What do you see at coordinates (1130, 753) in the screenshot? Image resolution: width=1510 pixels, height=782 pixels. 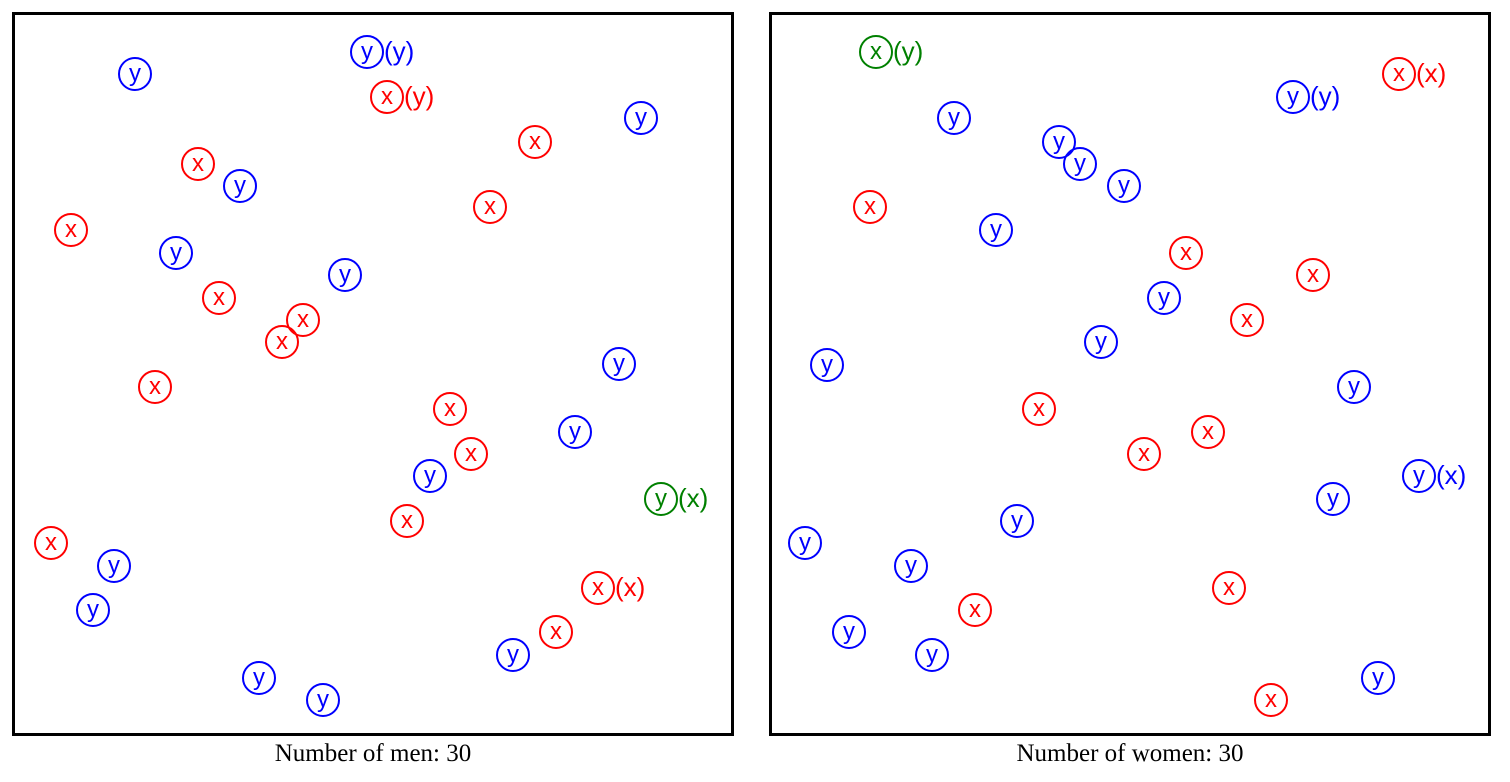 I see `women-count-caption: Number of women: 30` at bounding box center [1130, 753].